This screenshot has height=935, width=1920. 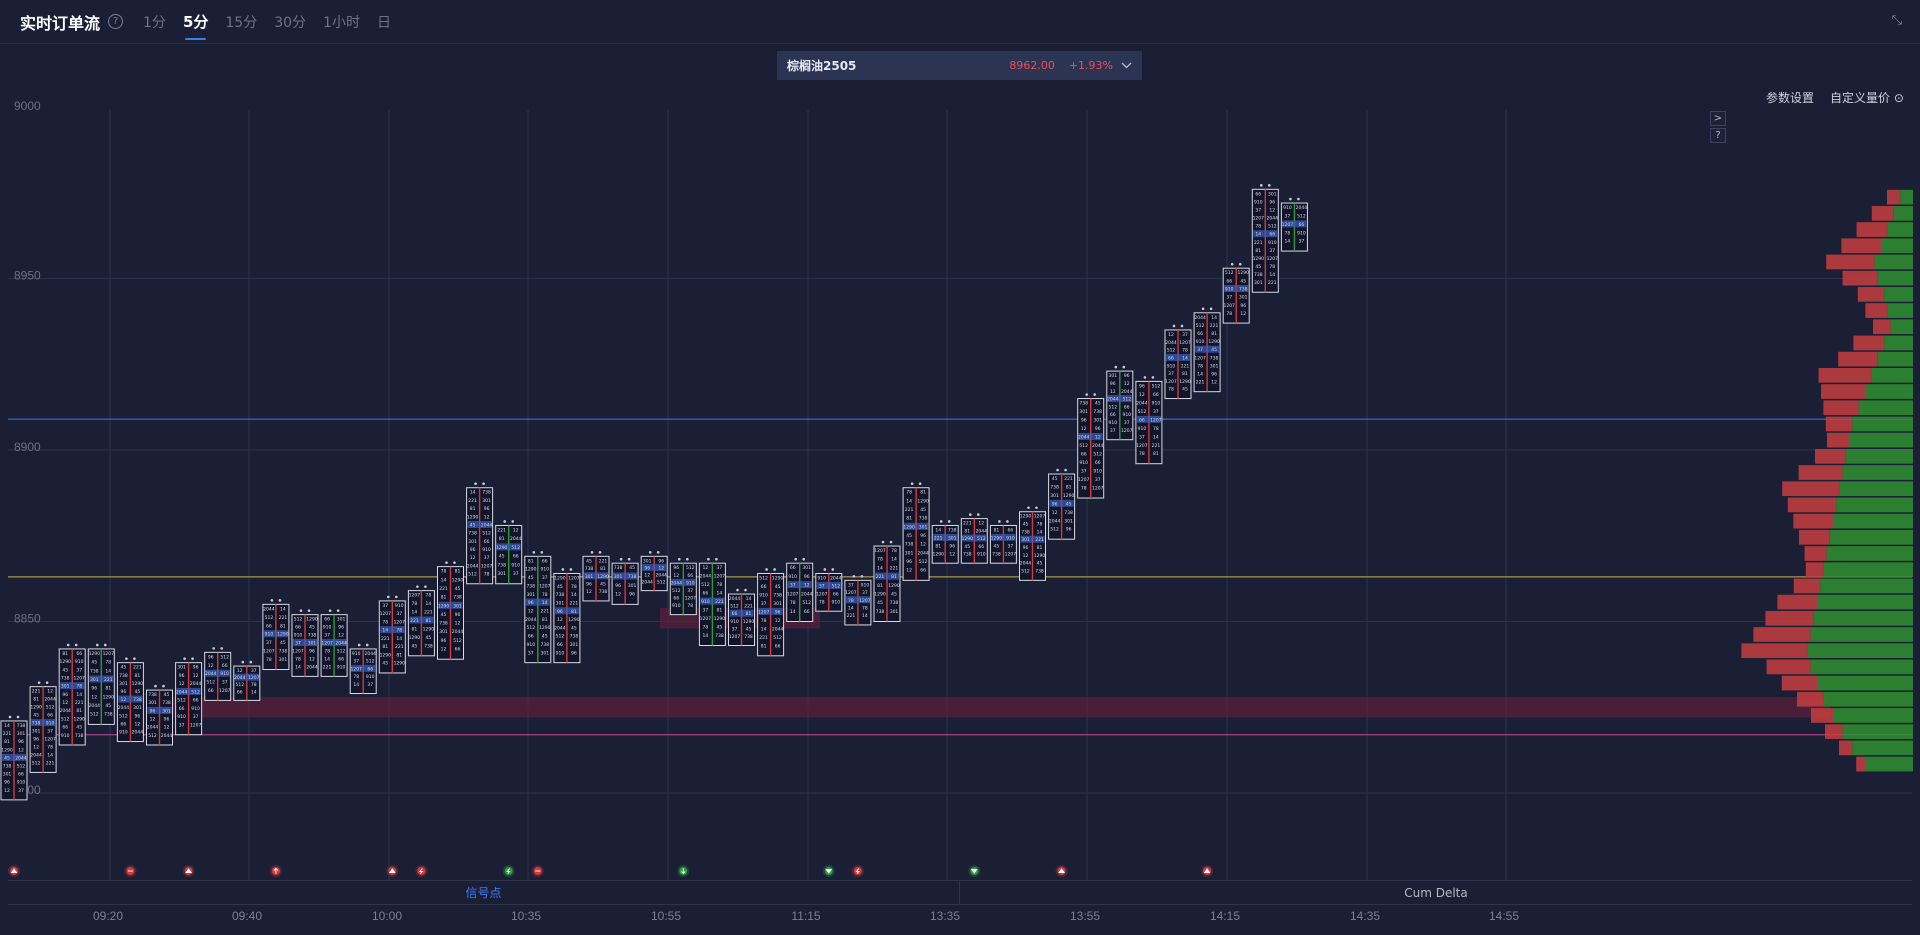 What do you see at coordinates (1896, 20) in the screenshot?
I see `collapse-icon: ⤡` at bounding box center [1896, 20].